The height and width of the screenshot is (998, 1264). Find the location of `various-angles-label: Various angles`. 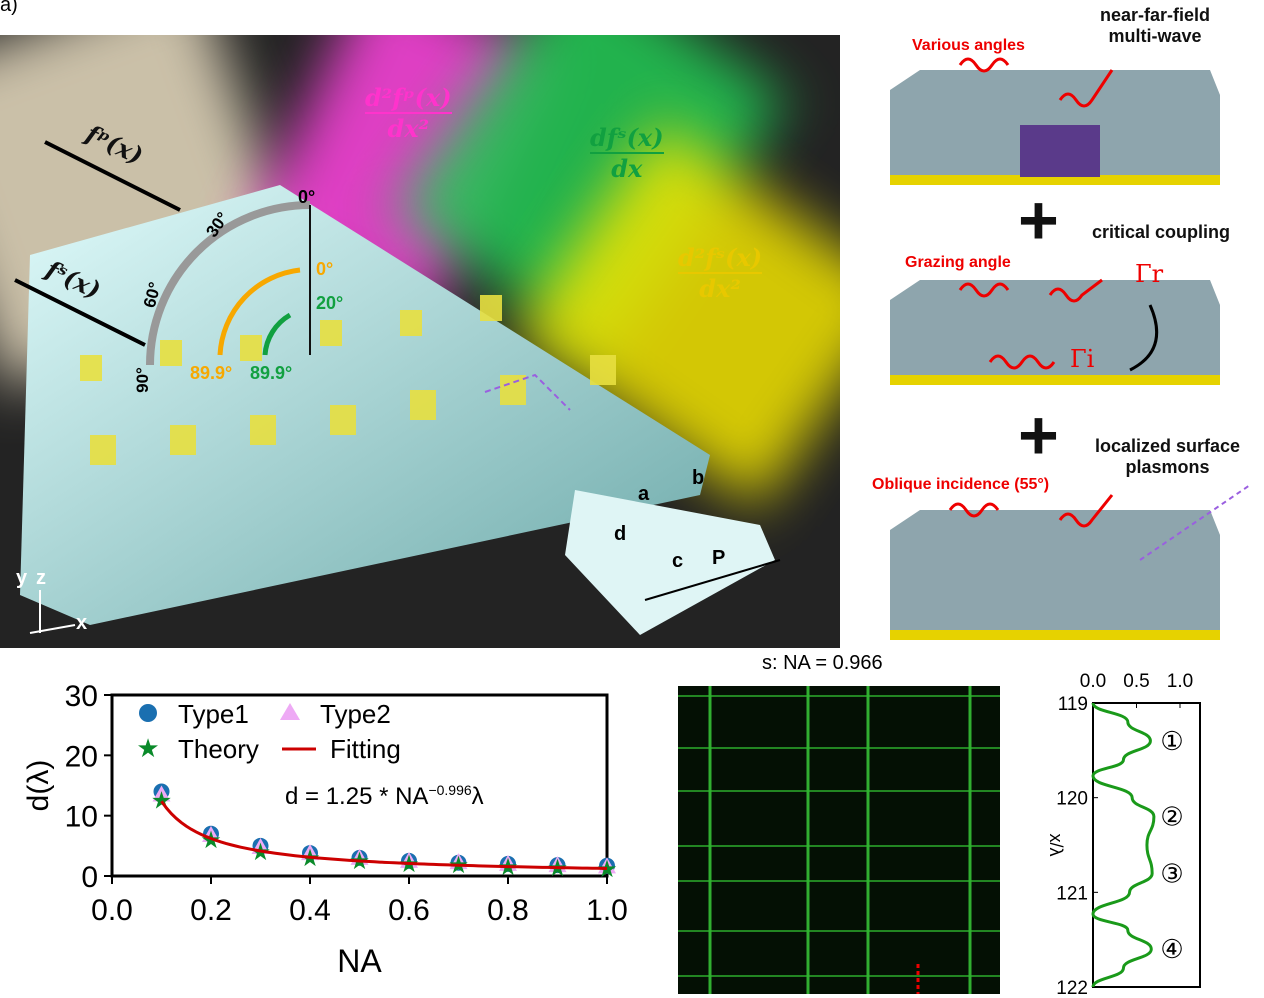

various-angles-label: Various angles is located at coordinates (968, 45).